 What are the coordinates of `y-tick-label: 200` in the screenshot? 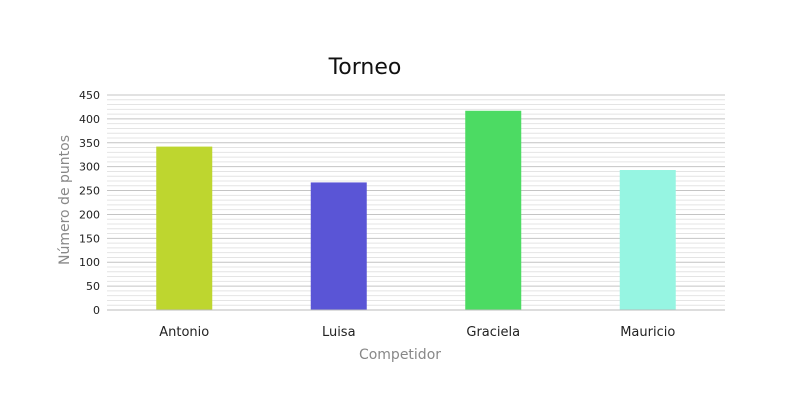 It's located at (89, 214).